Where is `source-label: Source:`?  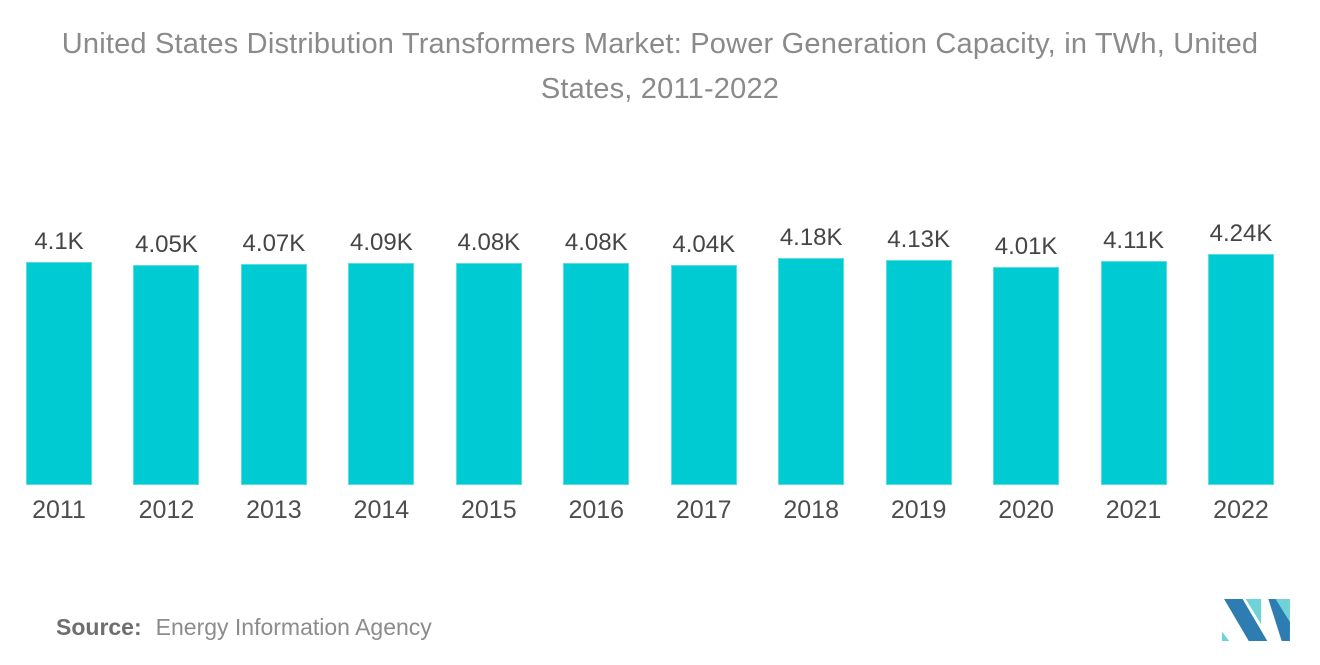
source-label: Source: is located at coordinates (99, 627).